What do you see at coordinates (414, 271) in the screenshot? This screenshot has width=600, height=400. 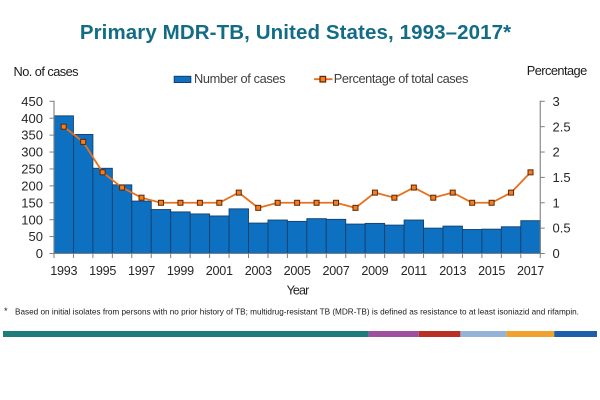 I see `svg-text: 2011` at bounding box center [414, 271].